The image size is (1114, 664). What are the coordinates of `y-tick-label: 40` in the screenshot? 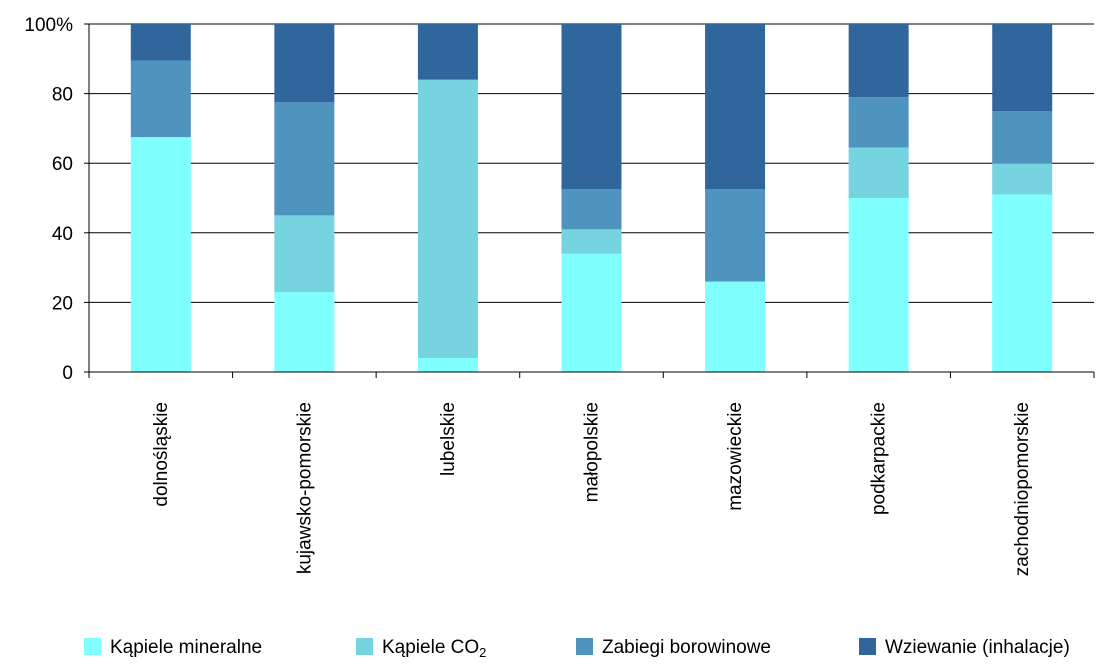 It's located at (62, 234).